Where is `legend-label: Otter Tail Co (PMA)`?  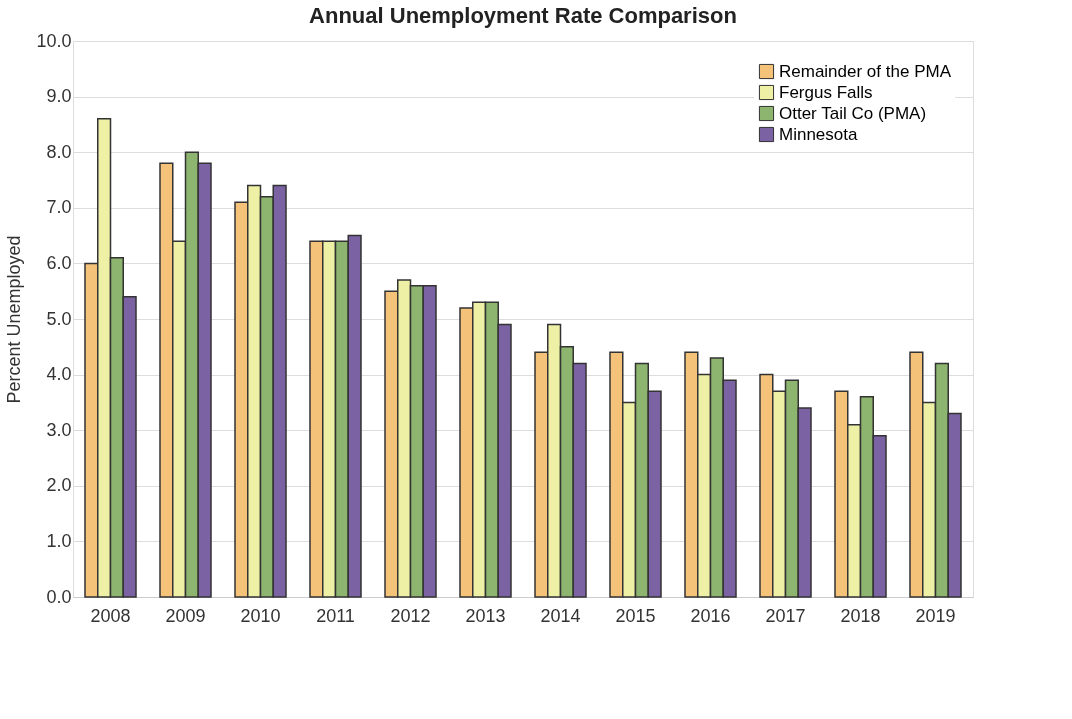 legend-label: Otter Tail Co (PMA) is located at coordinates (853, 113).